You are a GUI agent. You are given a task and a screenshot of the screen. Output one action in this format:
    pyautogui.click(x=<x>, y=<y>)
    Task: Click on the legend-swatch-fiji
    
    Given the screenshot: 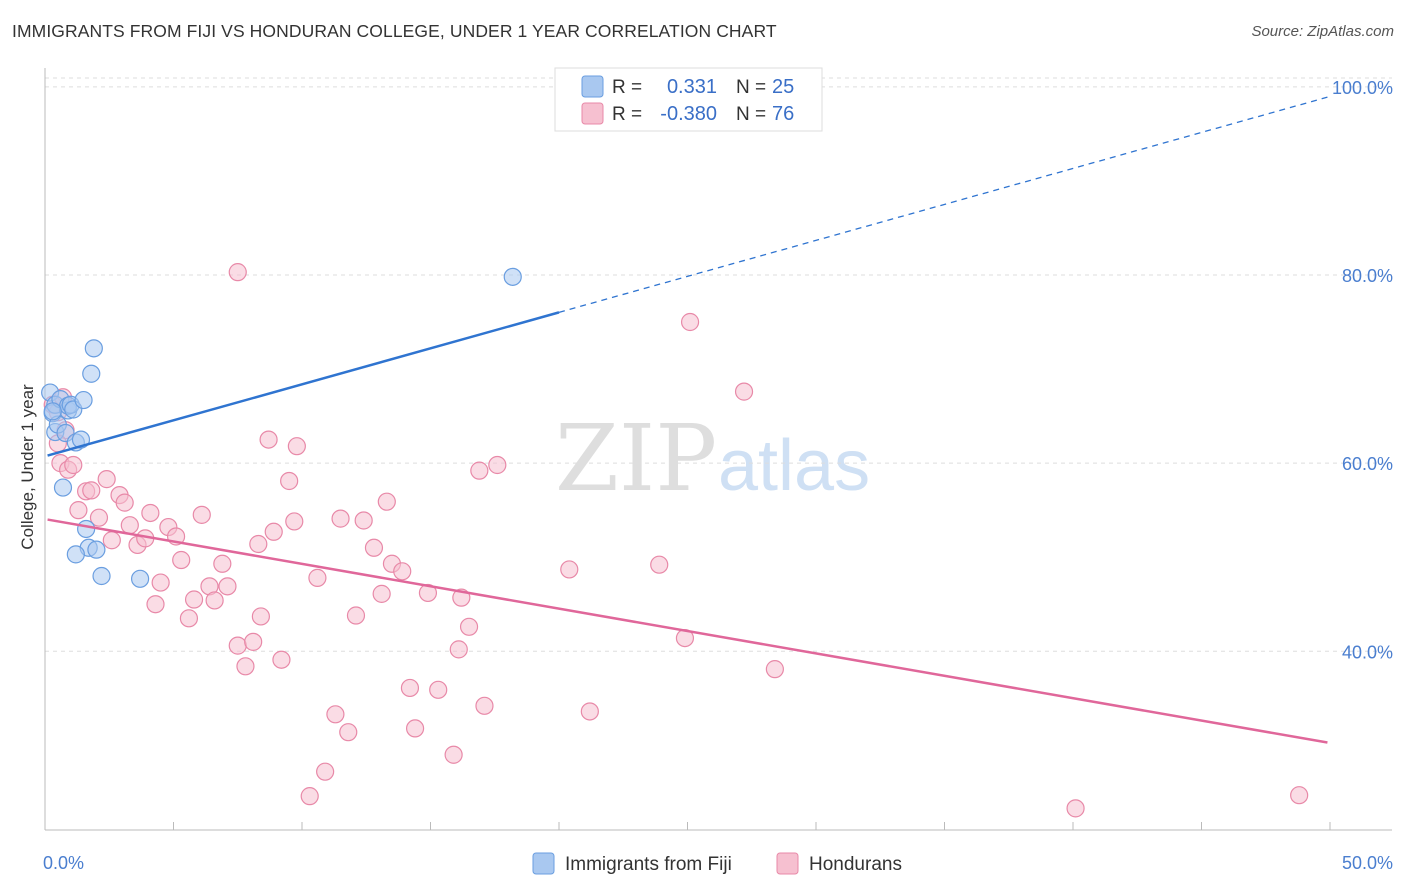 What is the action you would take?
    pyautogui.click(x=592, y=86)
    